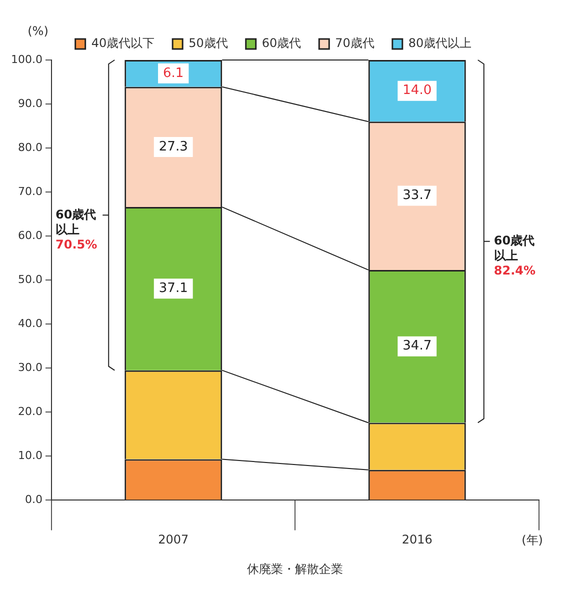  What do you see at coordinates (30, 235) in the screenshot?
I see `y-tick-label: 60.0` at bounding box center [30, 235].